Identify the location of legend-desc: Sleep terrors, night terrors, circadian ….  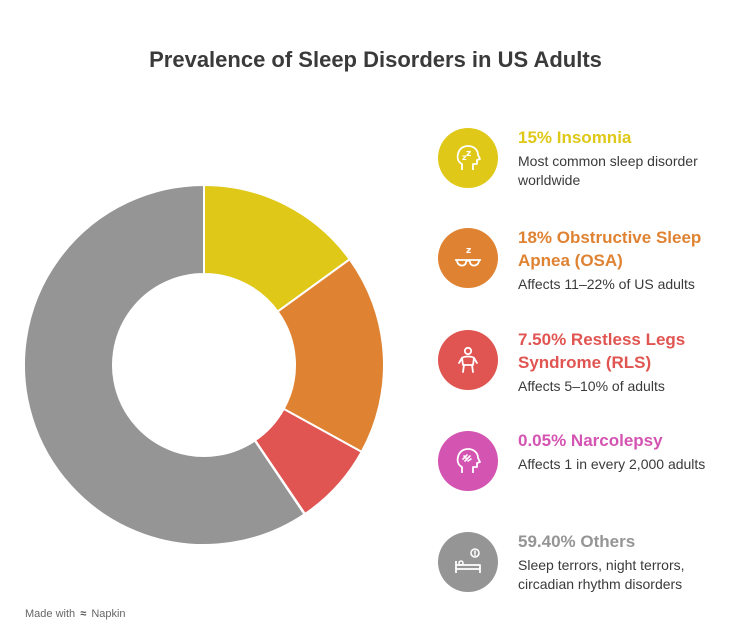
(601, 574).